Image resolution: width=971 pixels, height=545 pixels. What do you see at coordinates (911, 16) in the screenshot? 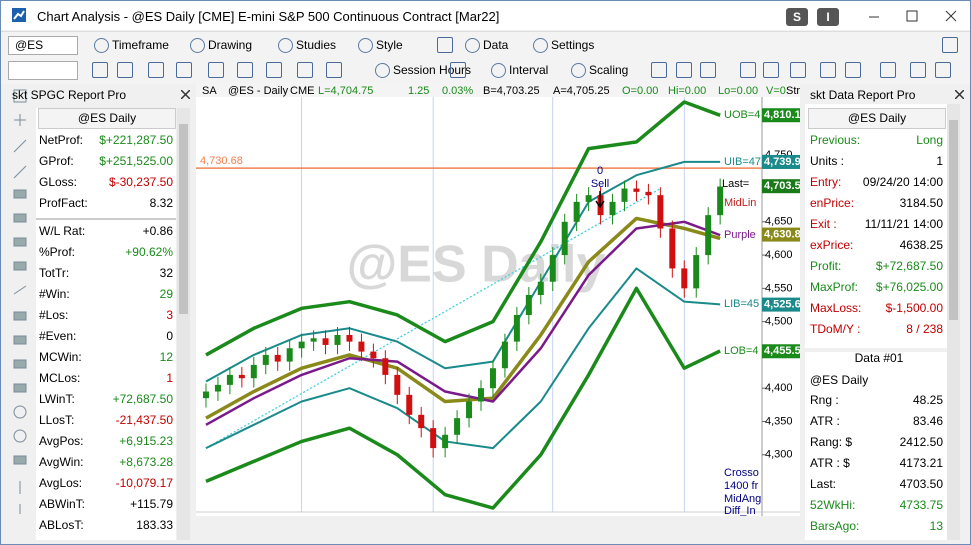
I see `window-controls` at bounding box center [911, 16].